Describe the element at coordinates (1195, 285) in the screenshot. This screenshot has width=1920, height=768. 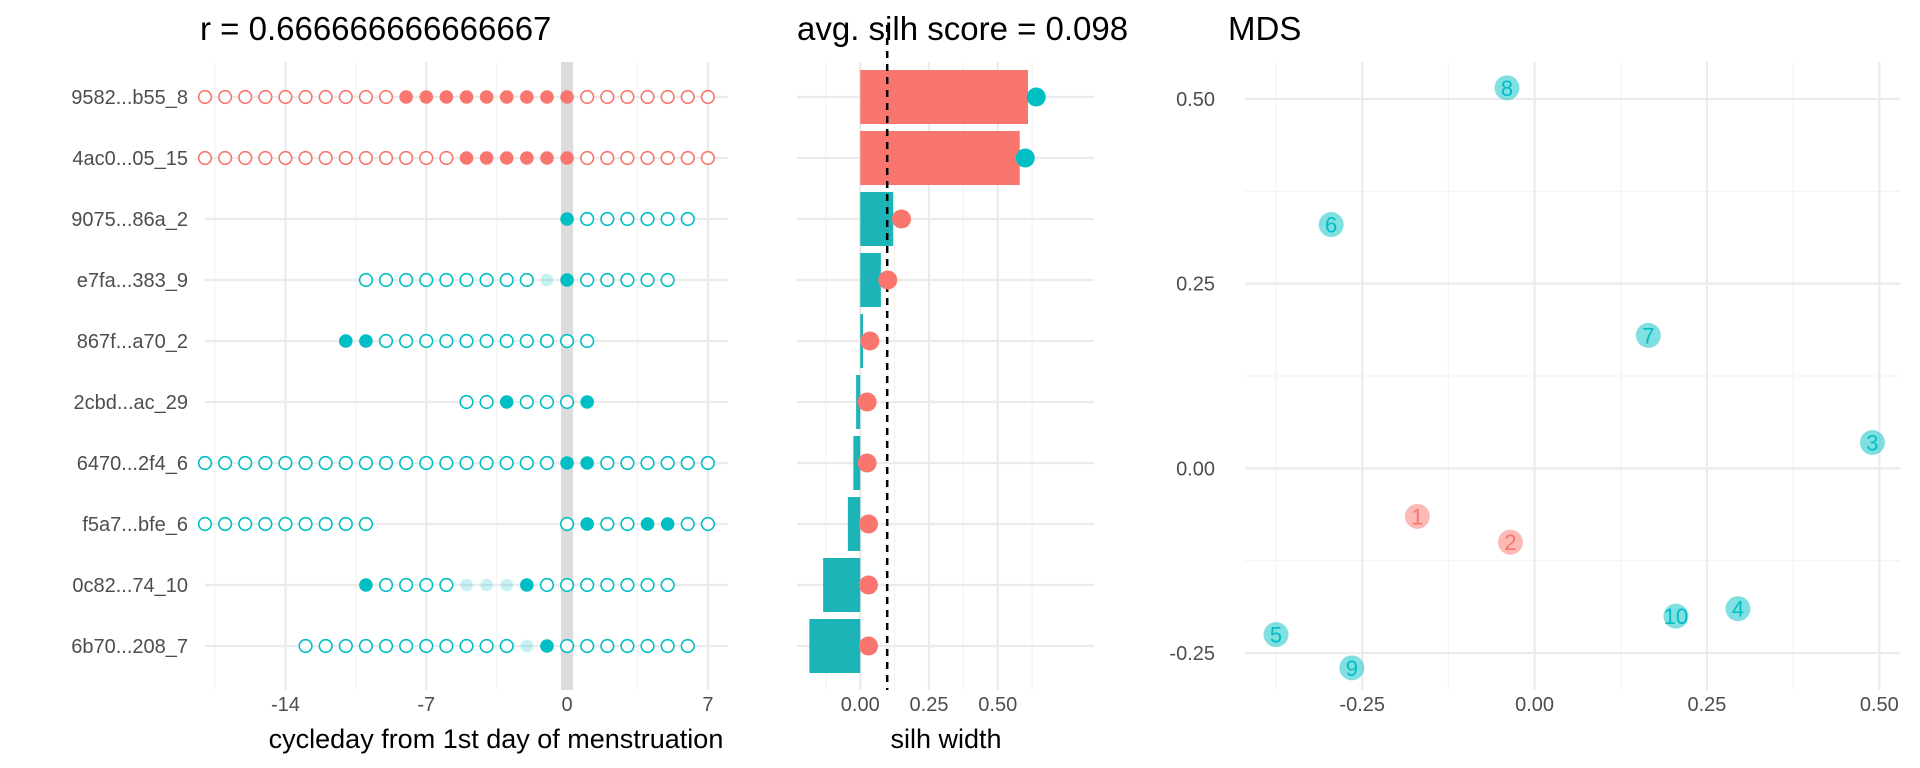
I see `y-tick-label: 0.25` at that location.